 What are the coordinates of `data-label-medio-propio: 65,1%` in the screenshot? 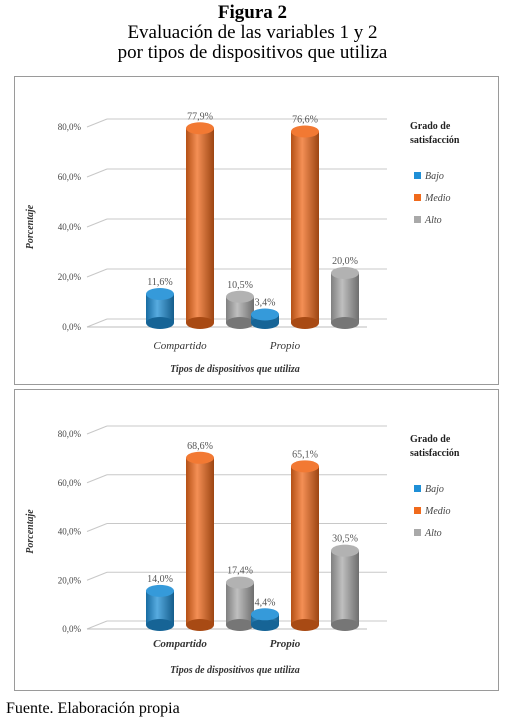 It's located at (305, 454).